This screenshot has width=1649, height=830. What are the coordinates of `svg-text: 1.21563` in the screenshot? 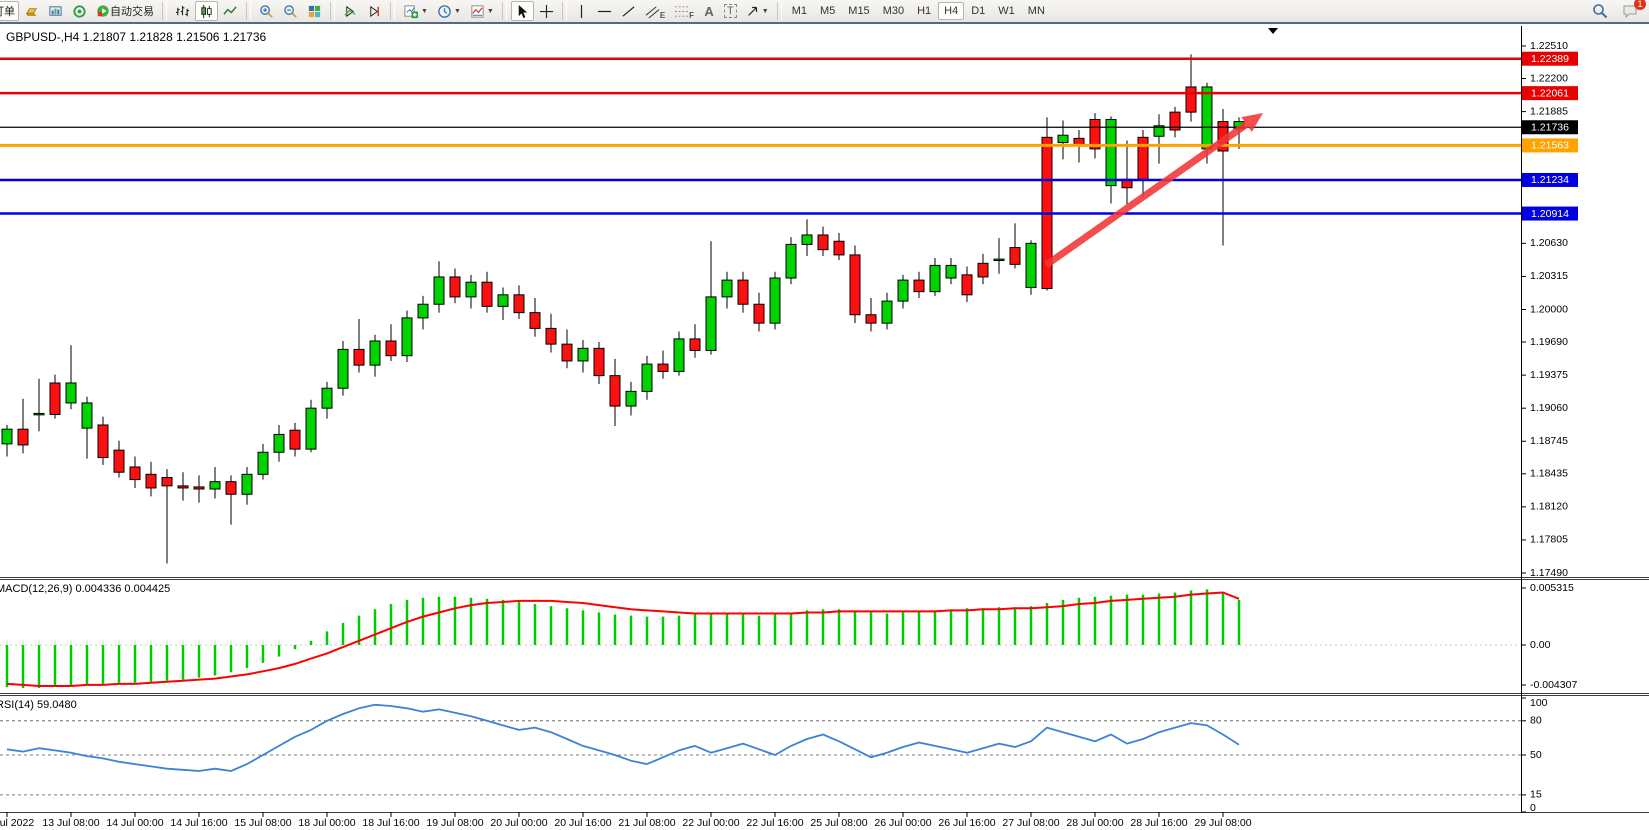 It's located at (1550, 146).